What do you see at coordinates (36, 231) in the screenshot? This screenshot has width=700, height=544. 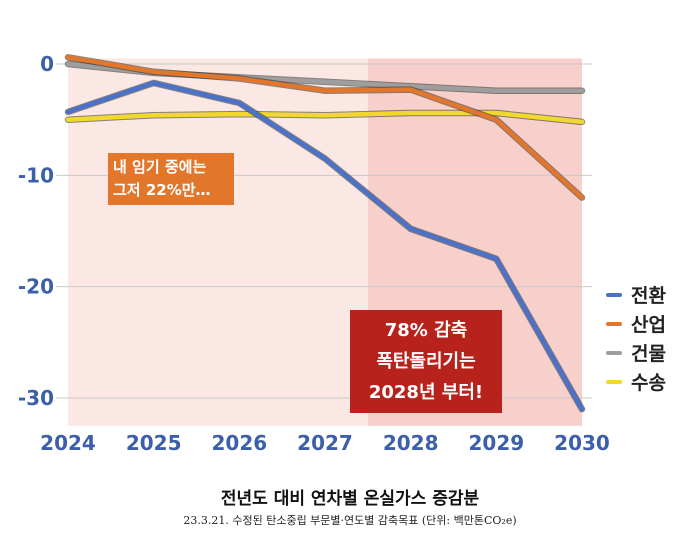 I see `y-axis-ticks: 0 -10 -20 -30` at bounding box center [36, 231].